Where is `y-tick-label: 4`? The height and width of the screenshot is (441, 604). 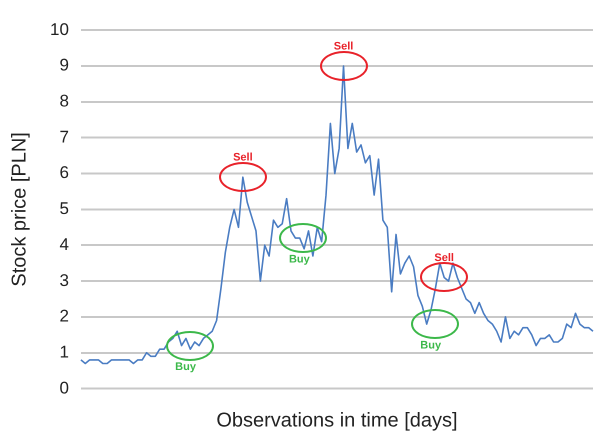
y-tick-label: 4 is located at coordinates (64, 244).